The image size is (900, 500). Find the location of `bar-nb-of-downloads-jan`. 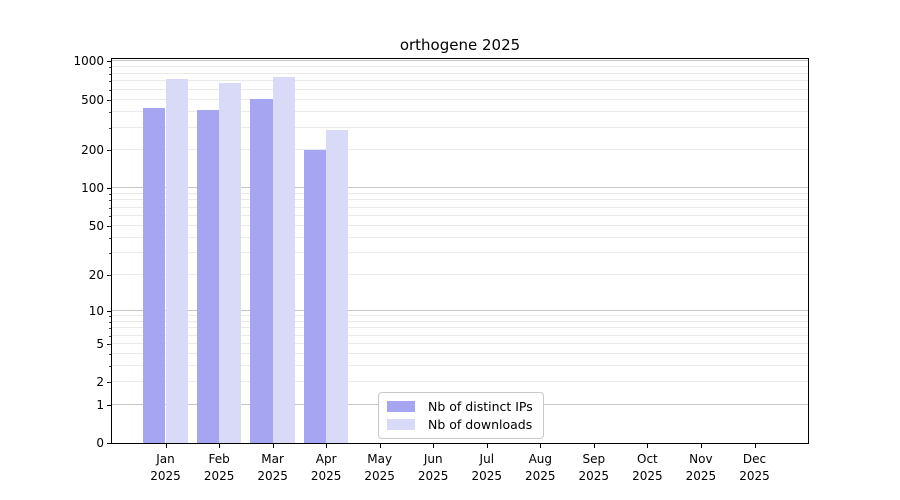

bar-nb-of-downloads-jan is located at coordinates (176, 261).